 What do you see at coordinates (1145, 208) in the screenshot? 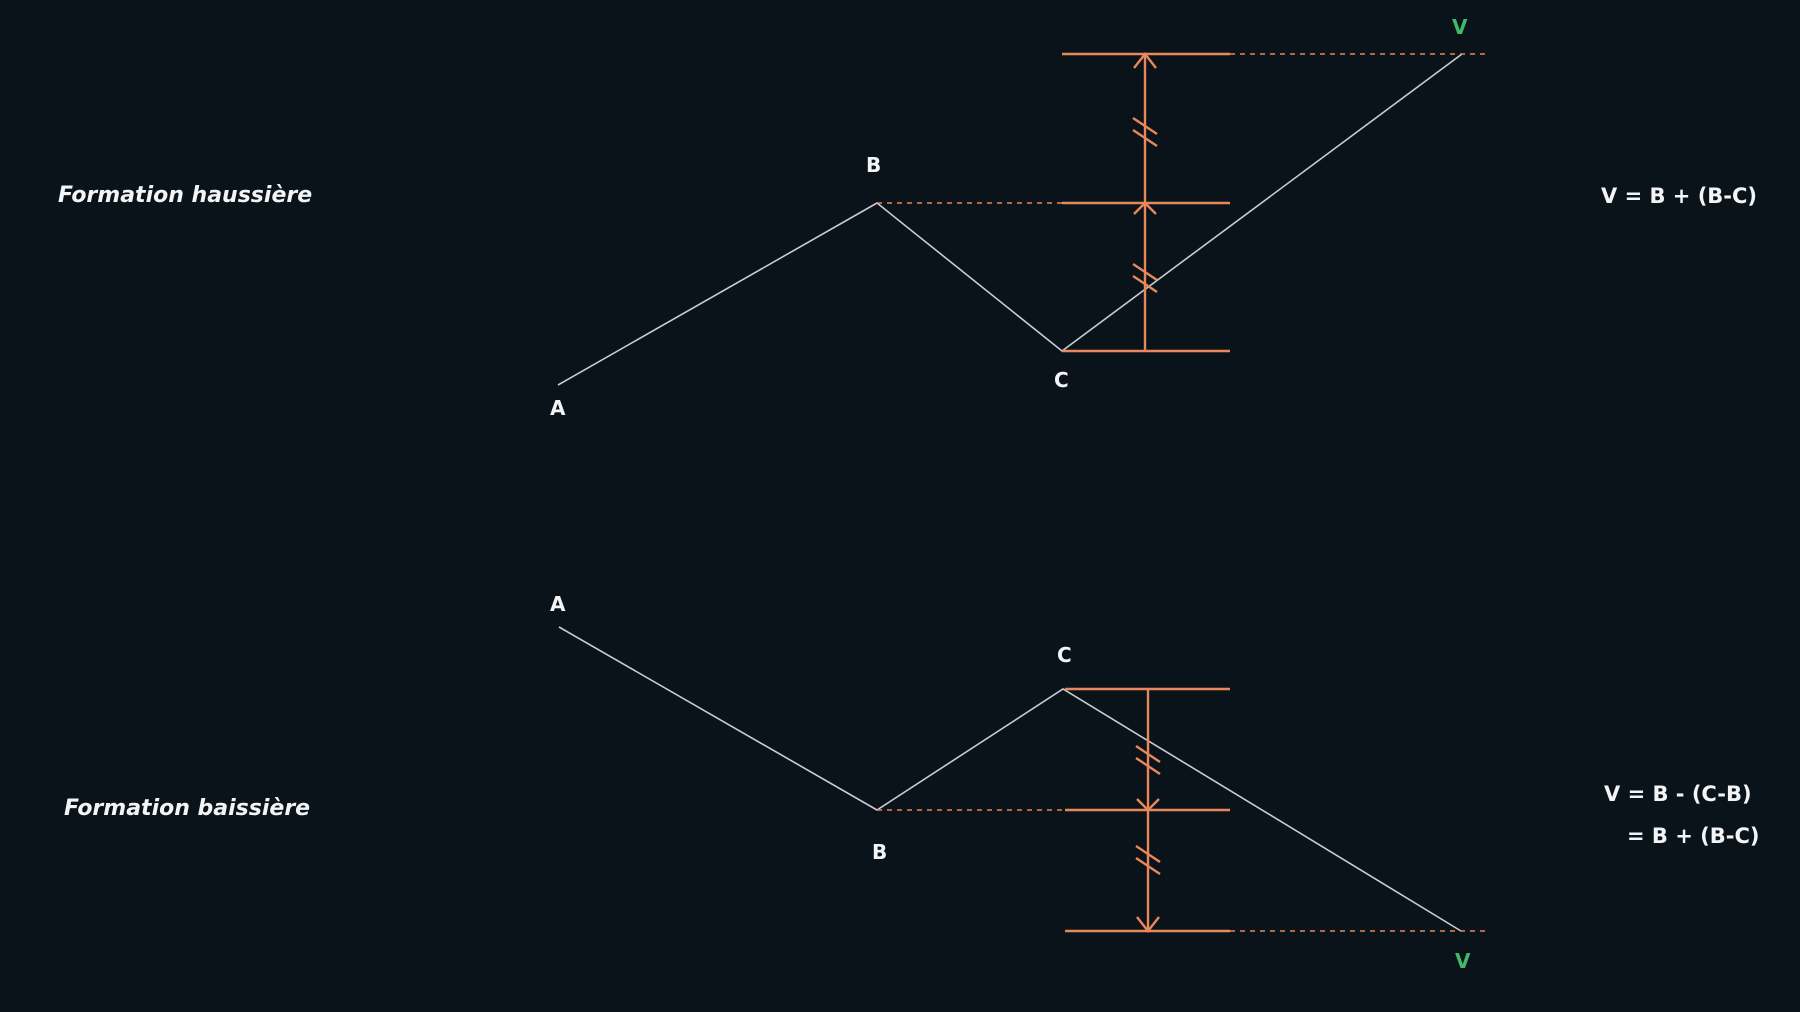
I see `bullish-arrow-mid-icon` at bounding box center [1145, 208].